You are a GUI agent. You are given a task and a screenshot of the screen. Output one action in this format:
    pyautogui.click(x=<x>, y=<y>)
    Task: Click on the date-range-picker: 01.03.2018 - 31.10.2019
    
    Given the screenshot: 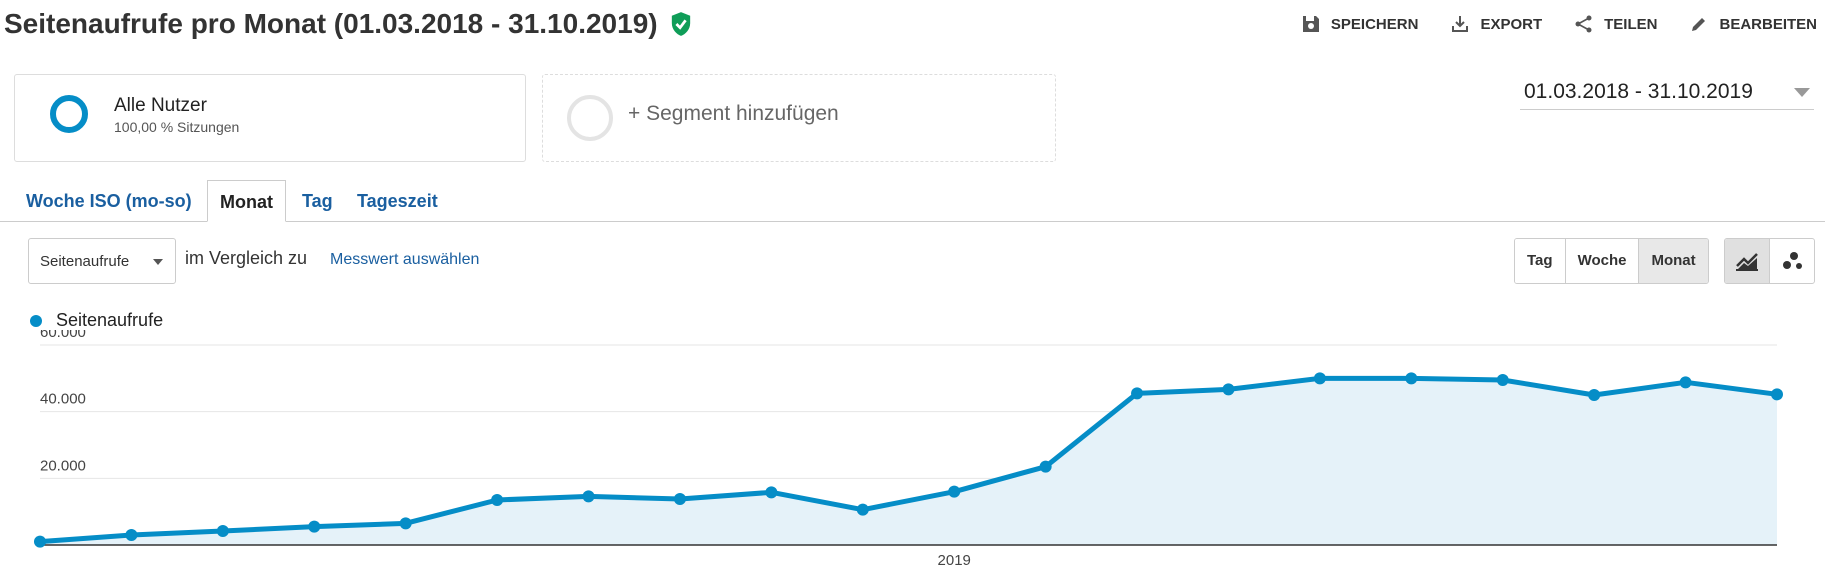 What is the action you would take?
    pyautogui.click(x=1667, y=94)
    